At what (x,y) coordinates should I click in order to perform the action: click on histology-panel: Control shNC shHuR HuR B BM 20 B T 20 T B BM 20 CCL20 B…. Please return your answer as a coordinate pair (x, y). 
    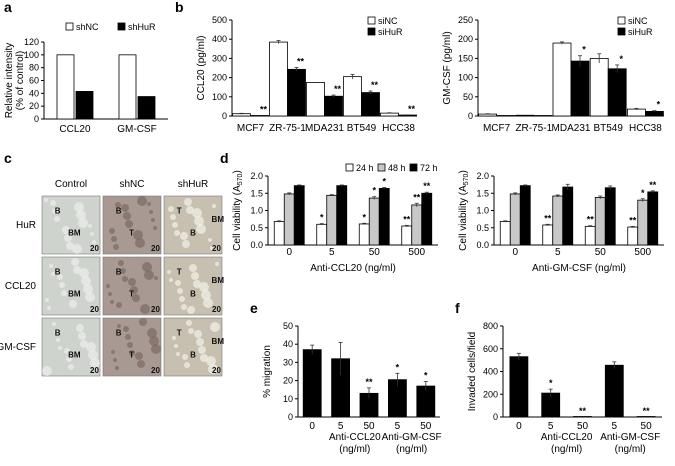
    Looking at the image, I should click on (112, 278).